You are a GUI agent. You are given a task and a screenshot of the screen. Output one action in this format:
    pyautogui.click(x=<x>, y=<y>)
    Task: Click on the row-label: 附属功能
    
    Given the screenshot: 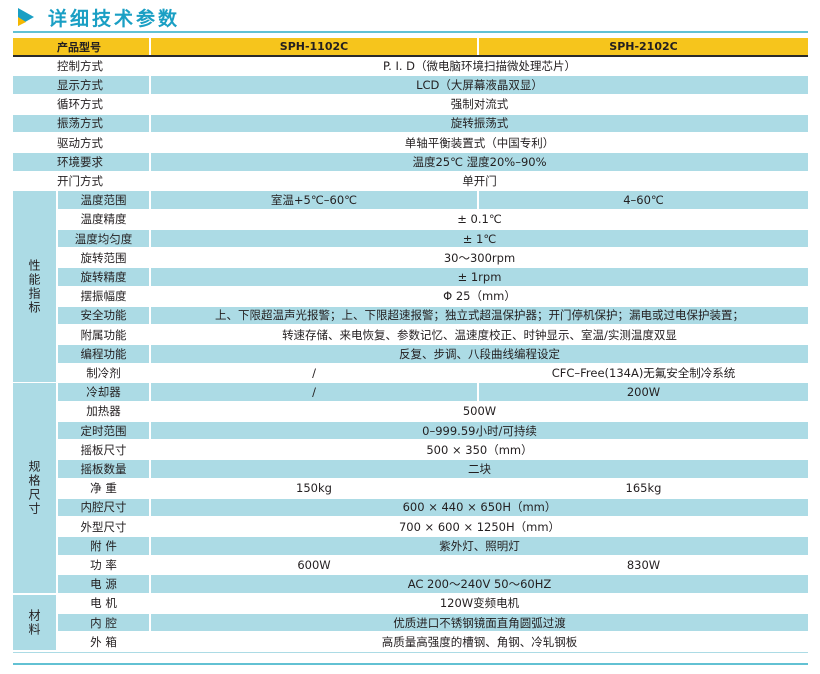 What is the action you would take?
    pyautogui.click(x=103, y=334)
    